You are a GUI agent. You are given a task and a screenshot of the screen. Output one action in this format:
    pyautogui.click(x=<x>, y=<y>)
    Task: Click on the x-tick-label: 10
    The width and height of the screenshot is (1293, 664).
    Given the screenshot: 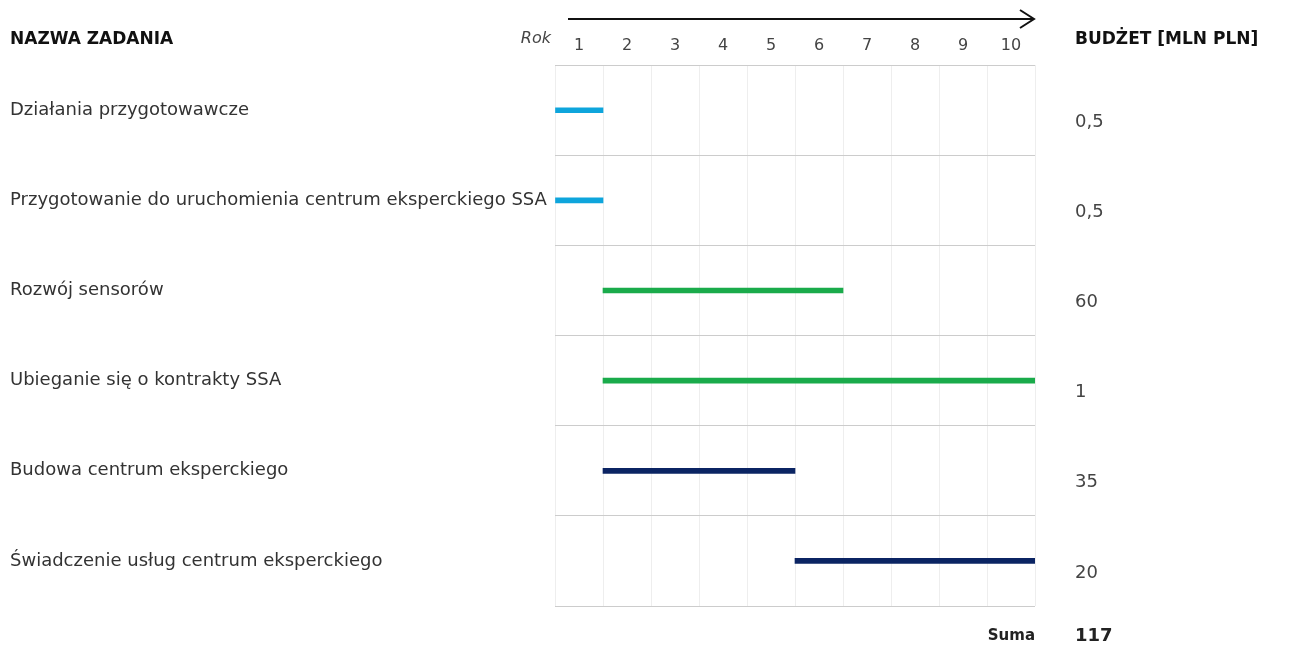 What is the action you would take?
    pyautogui.click(x=1011, y=44)
    